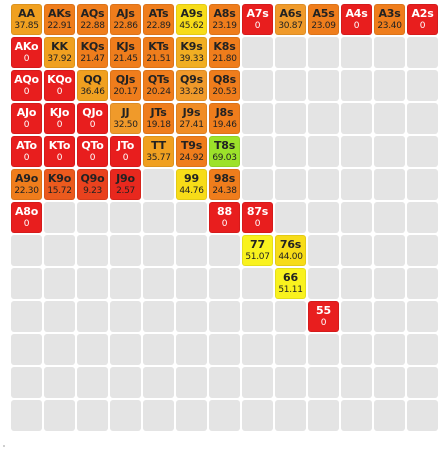  What do you see at coordinates (191, 145) in the screenshot?
I see `hand-label: T9s` at bounding box center [191, 145].